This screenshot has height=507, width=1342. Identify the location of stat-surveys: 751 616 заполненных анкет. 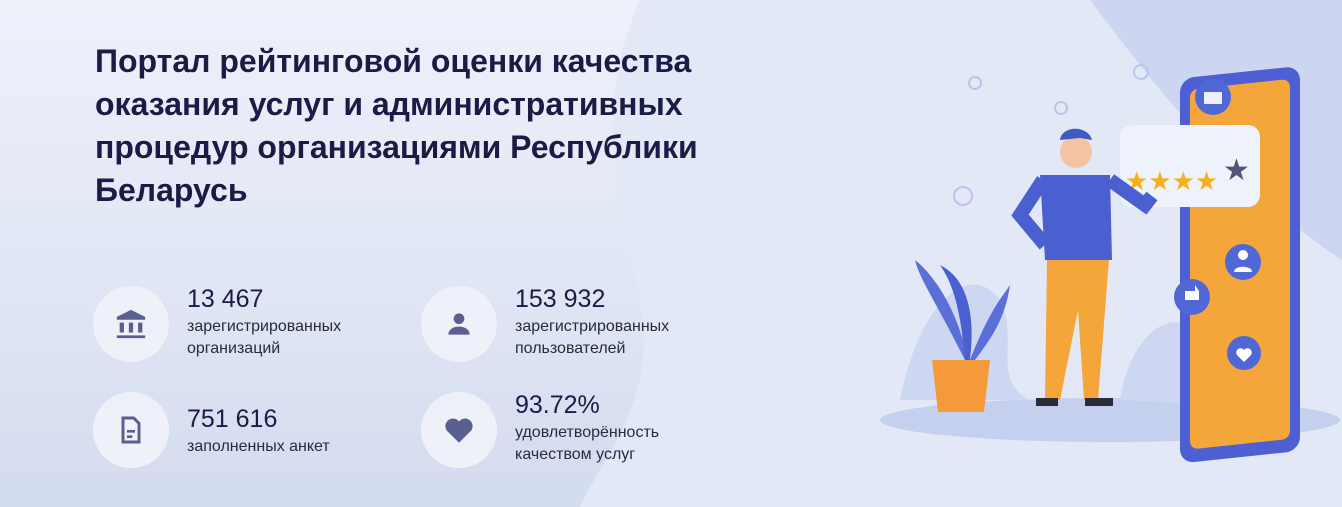
(211, 430).